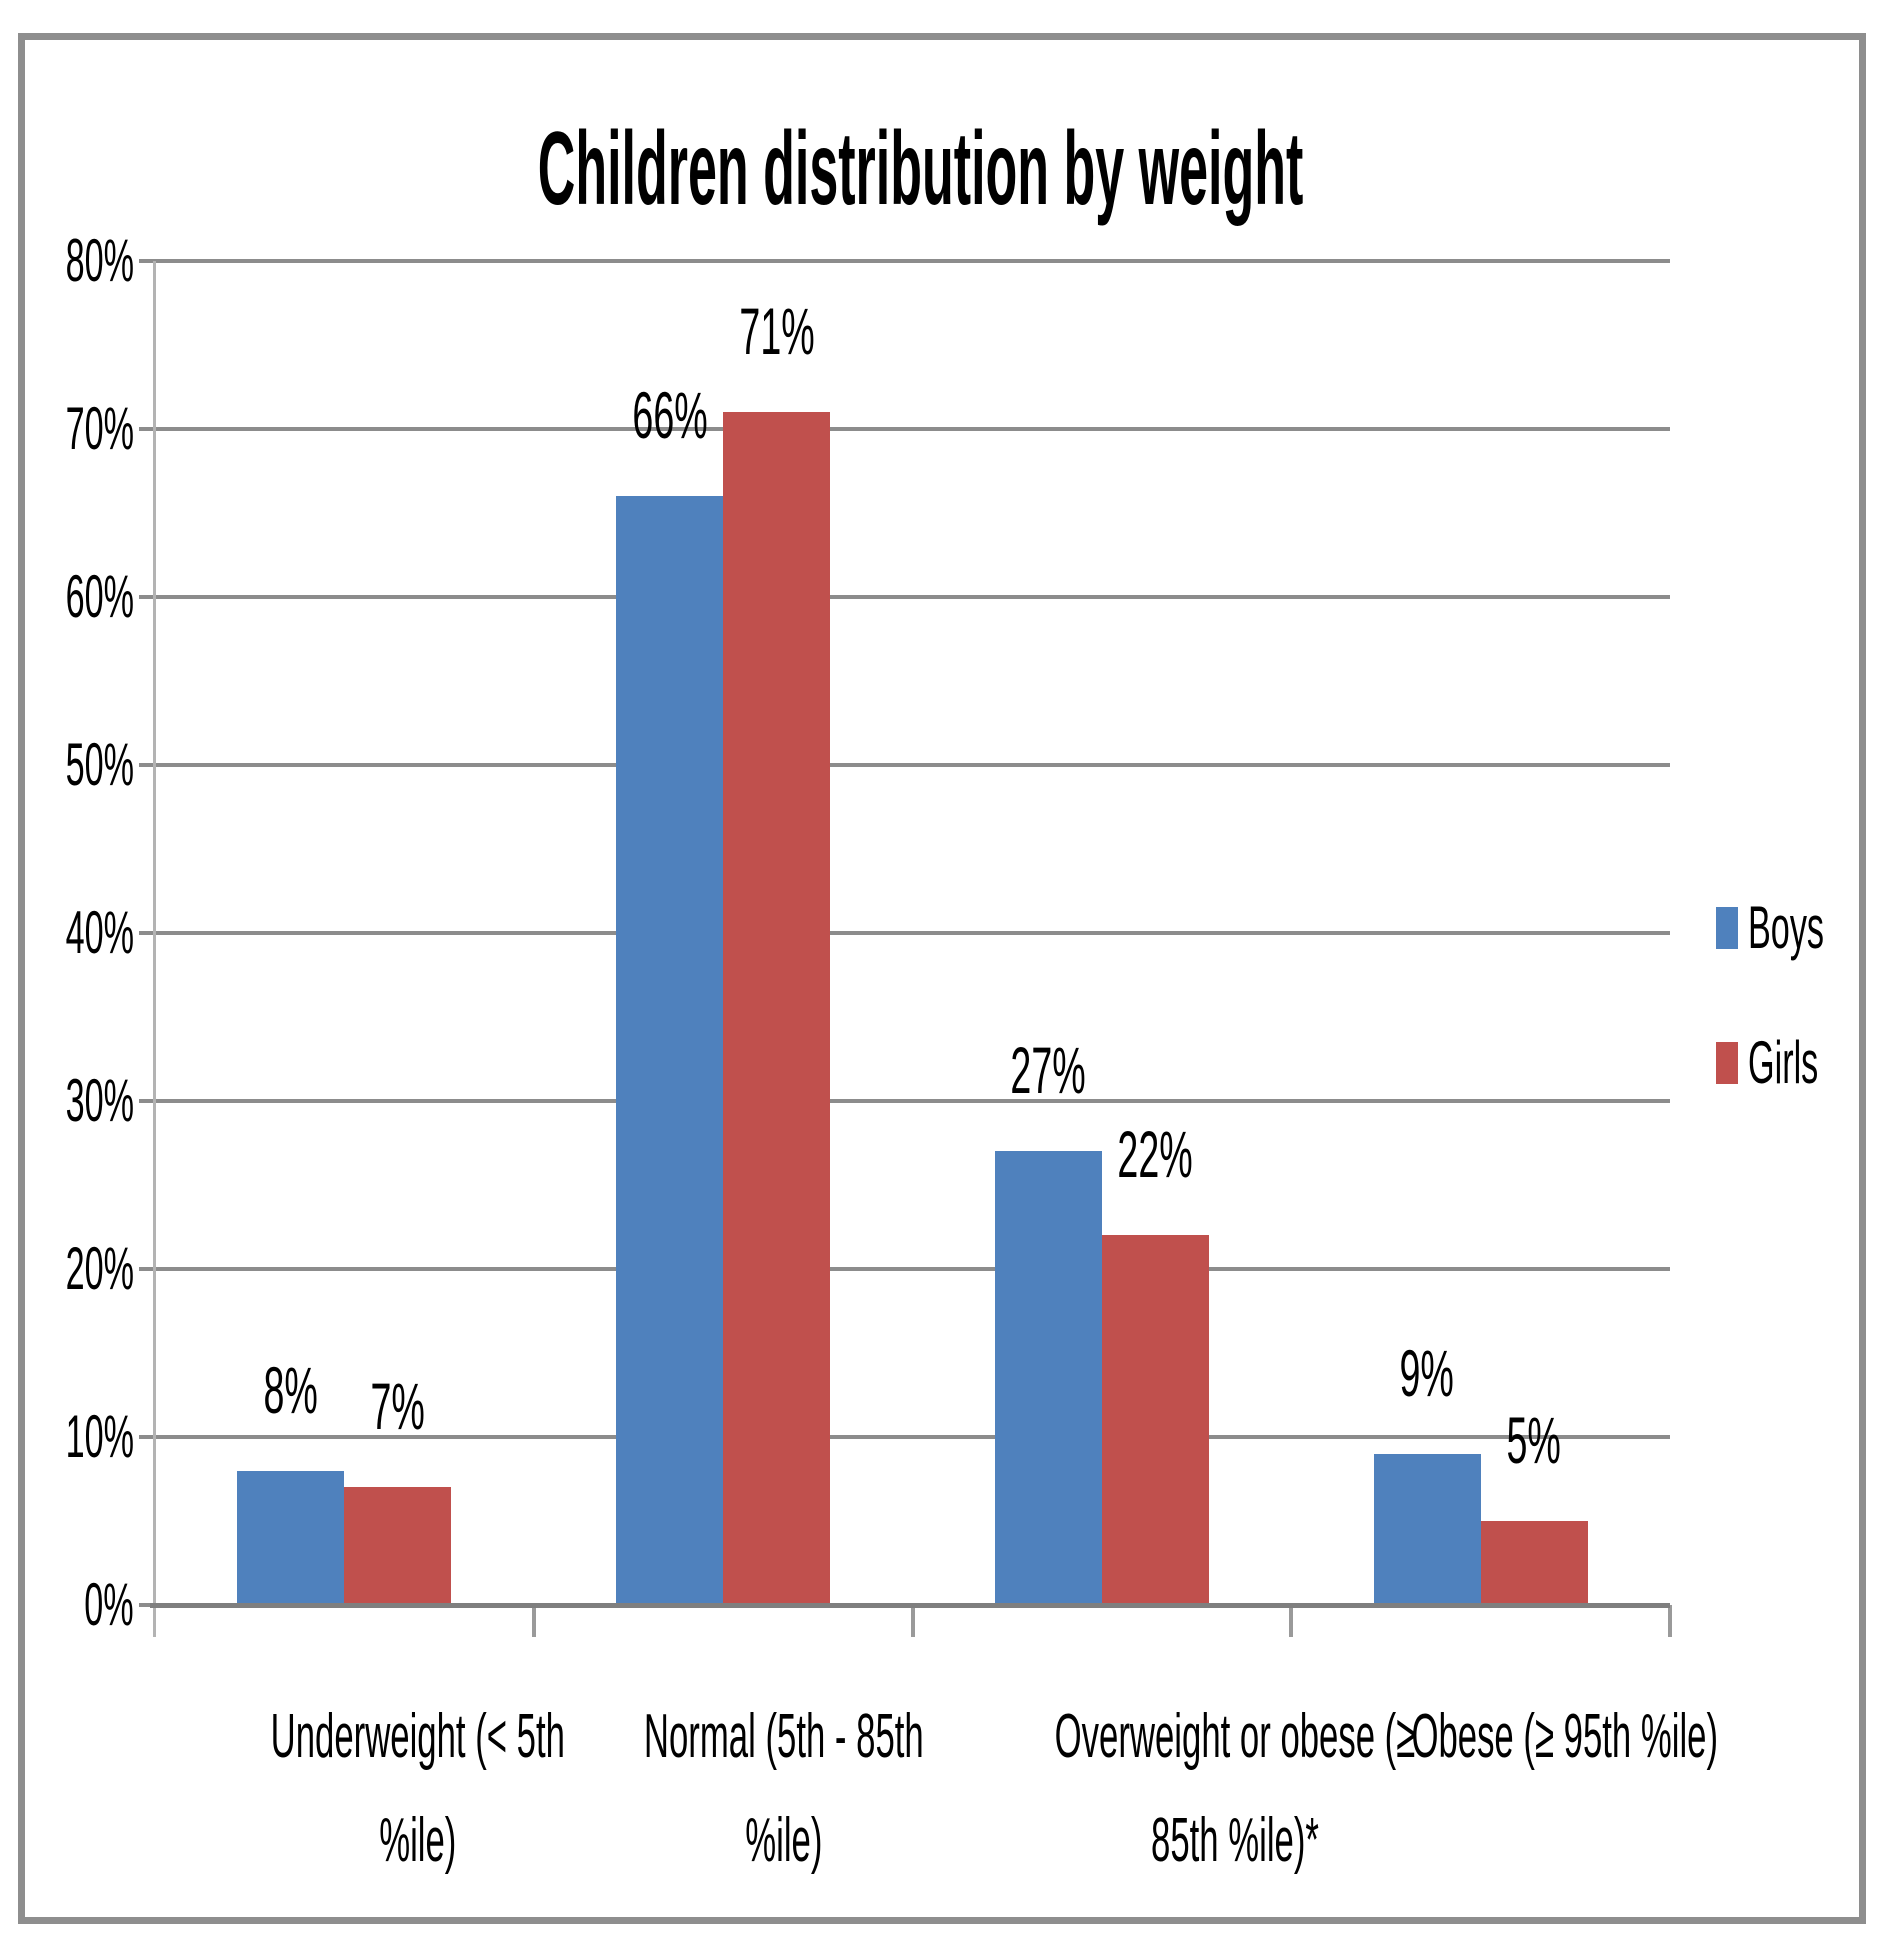  Describe the element at coordinates (776, 331) in the screenshot. I see `bar-label-girls-1: 71%` at that location.